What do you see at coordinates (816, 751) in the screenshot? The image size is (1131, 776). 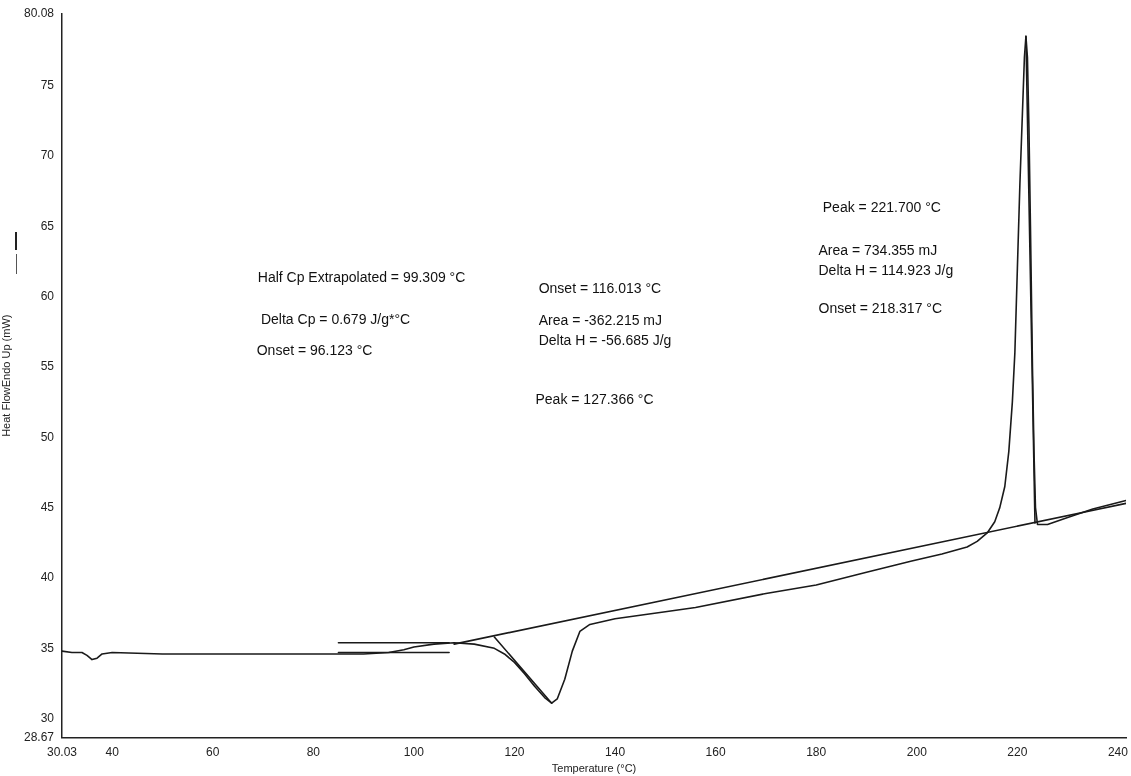 I see `x-tick-label: 180` at bounding box center [816, 751].